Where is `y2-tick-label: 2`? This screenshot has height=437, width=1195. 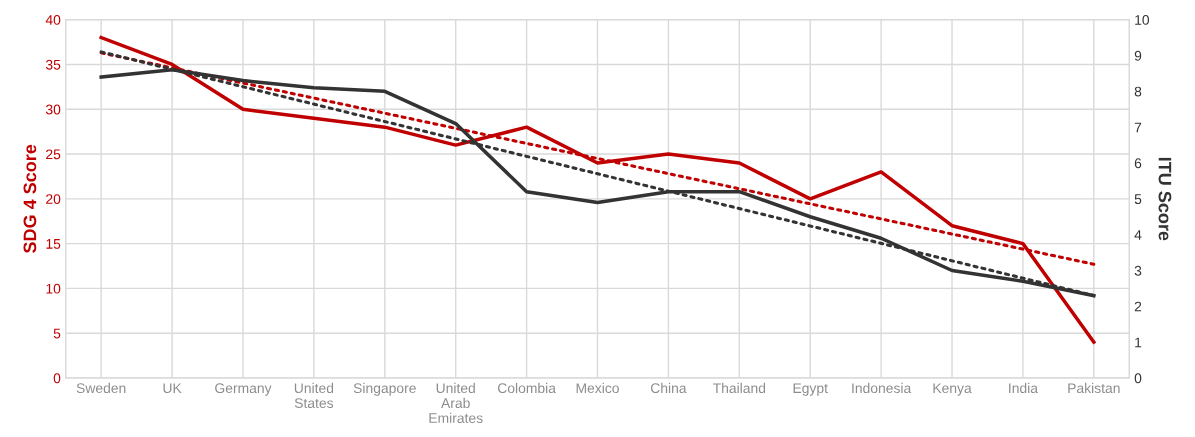 y2-tick-label: 2 is located at coordinates (1138, 306).